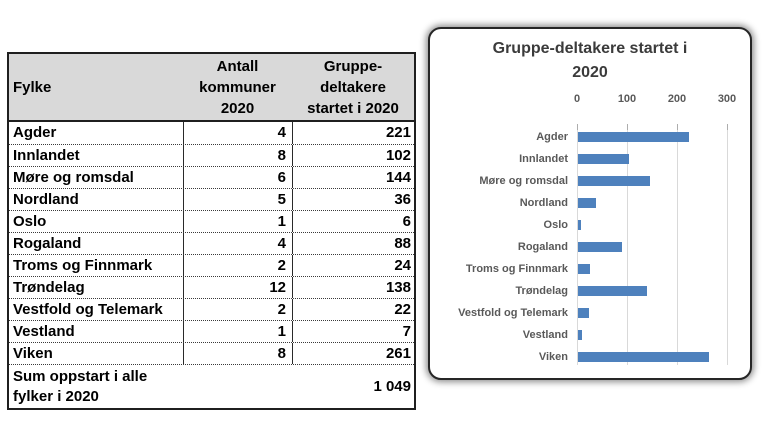  Describe the element at coordinates (543, 159) in the screenshot. I see `category-label: Innlandet` at that location.